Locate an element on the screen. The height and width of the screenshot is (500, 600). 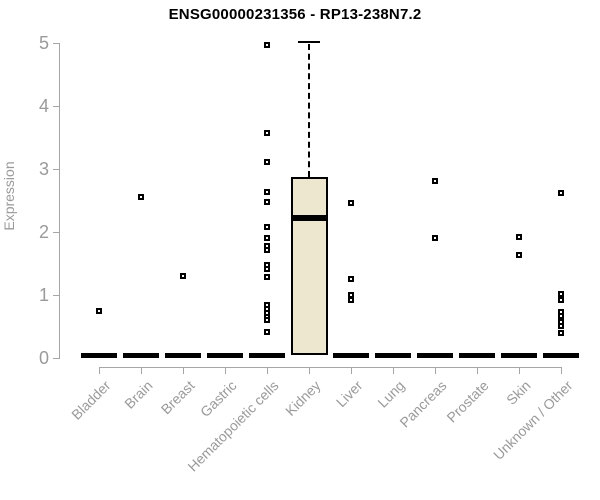
y-axis-tick-label: 5 is located at coordinates (43, 43).